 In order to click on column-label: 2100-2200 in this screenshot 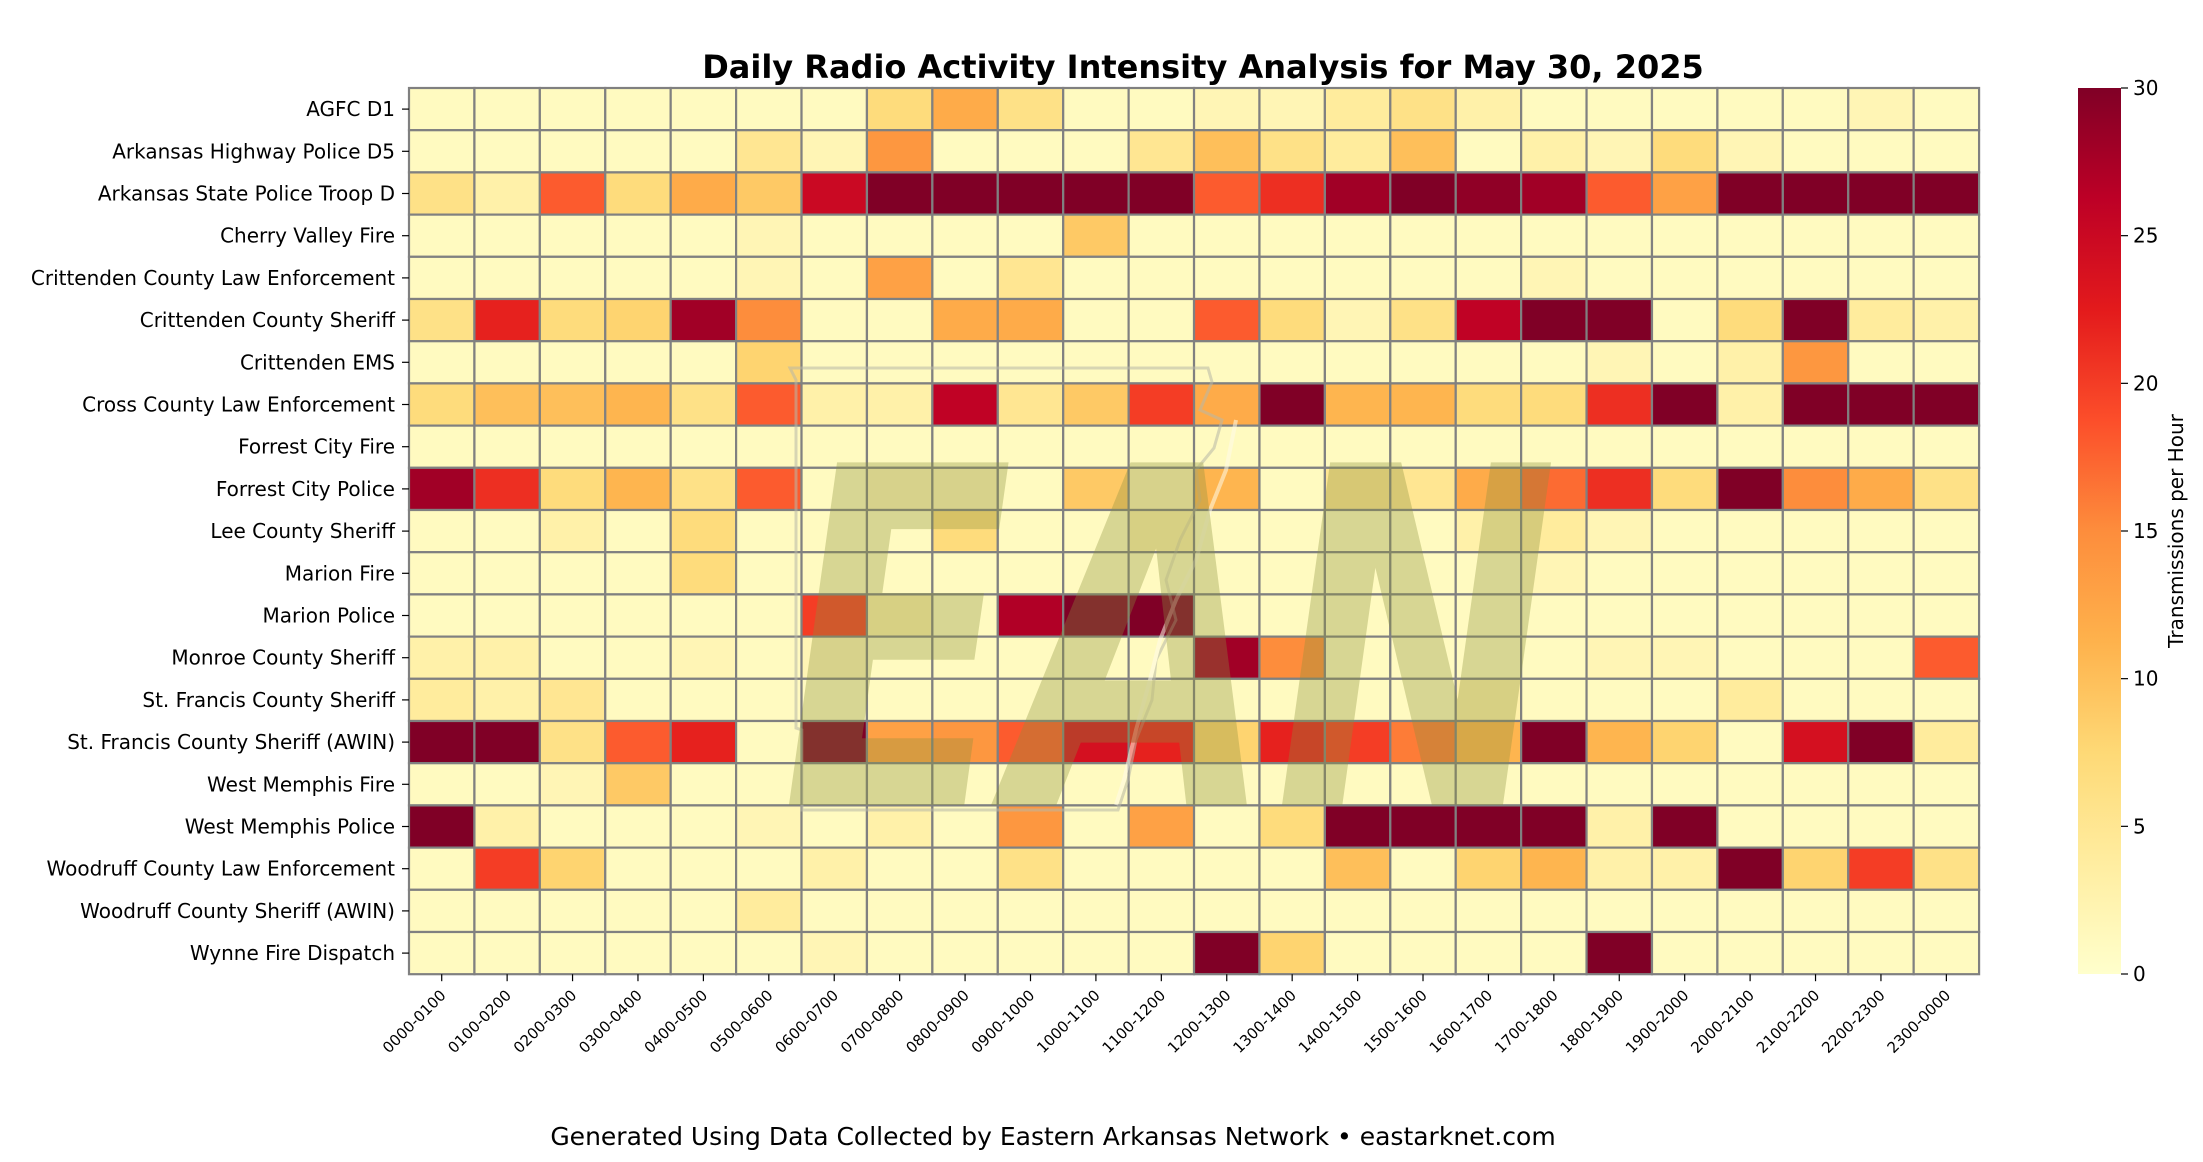, I will do `click(1788, 1021)`.